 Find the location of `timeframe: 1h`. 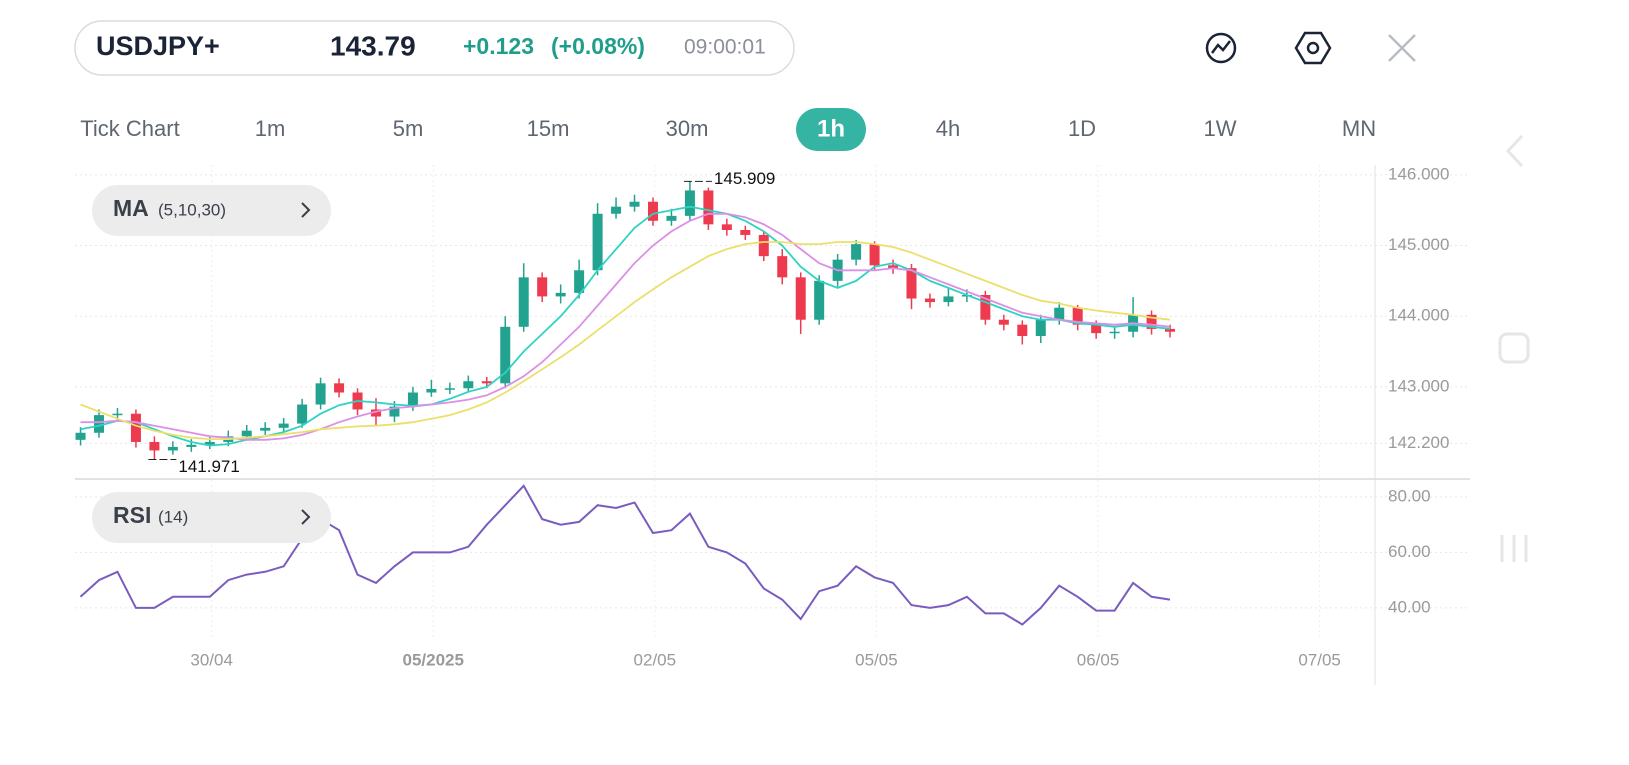

timeframe: 1h is located at coordinates (831, 128).